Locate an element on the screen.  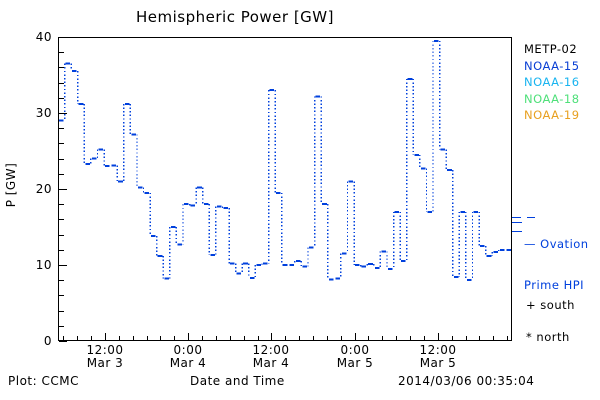
x-tick-label: 0:00 Mar 4 is located at coordinates (188, 357).